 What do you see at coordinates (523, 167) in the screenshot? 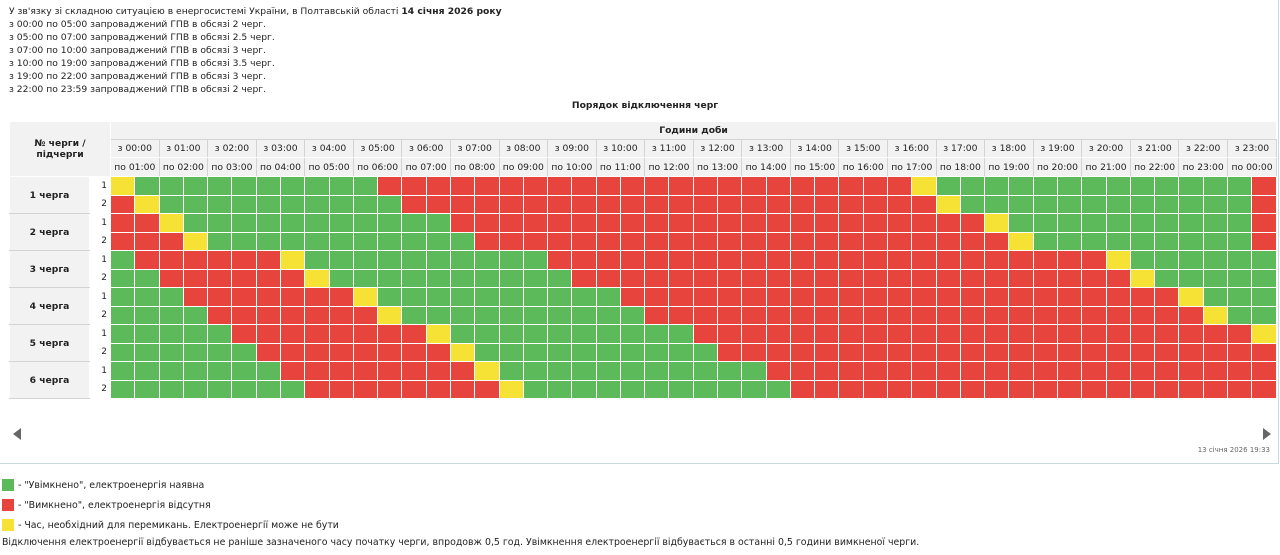
I see `hour-to-header: по 09:00` at bounding box center [523, 167].